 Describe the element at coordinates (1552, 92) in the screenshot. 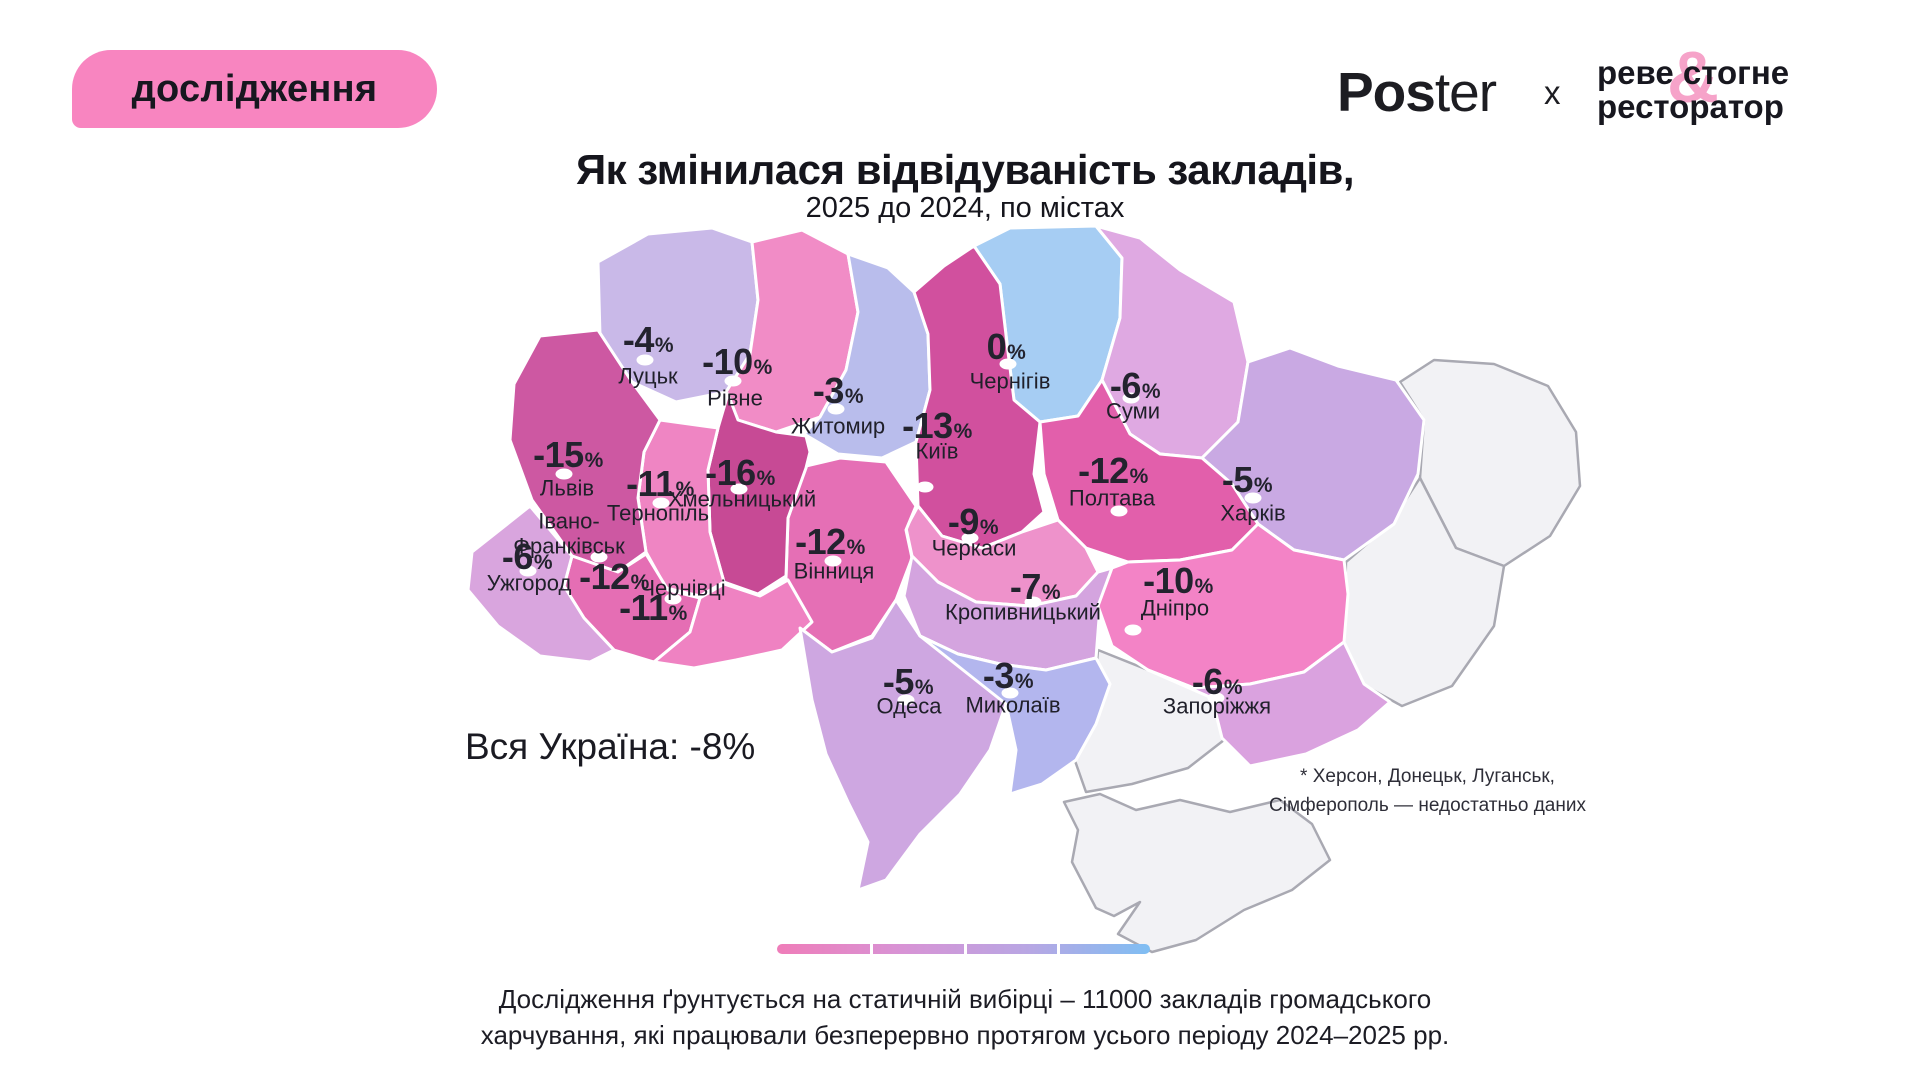

I see `logo-separator: x` at that location.